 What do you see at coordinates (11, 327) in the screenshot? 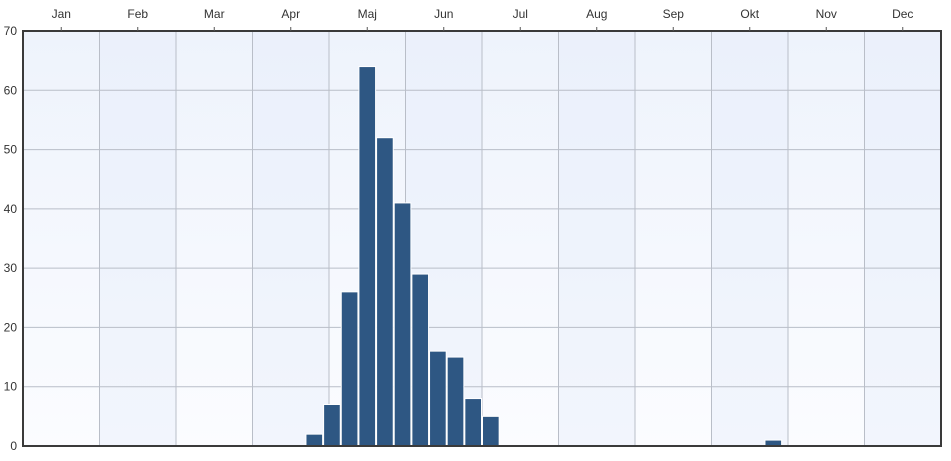
I see `y-tick-label: 20` at bounding box center [11, 327].